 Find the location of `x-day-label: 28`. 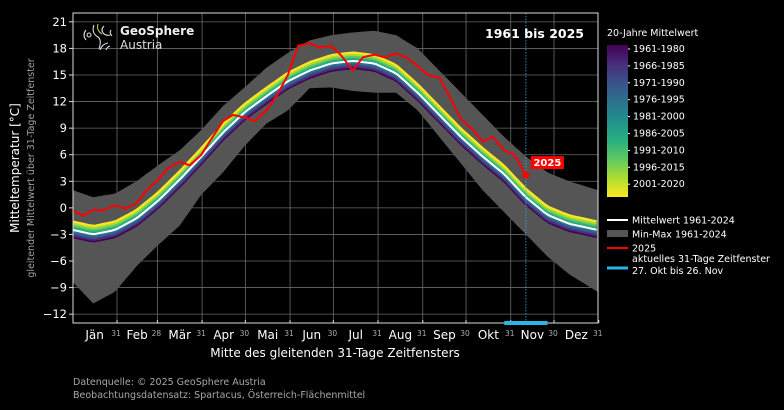

x-day-label: 28 is located at coordinates (157, 333).